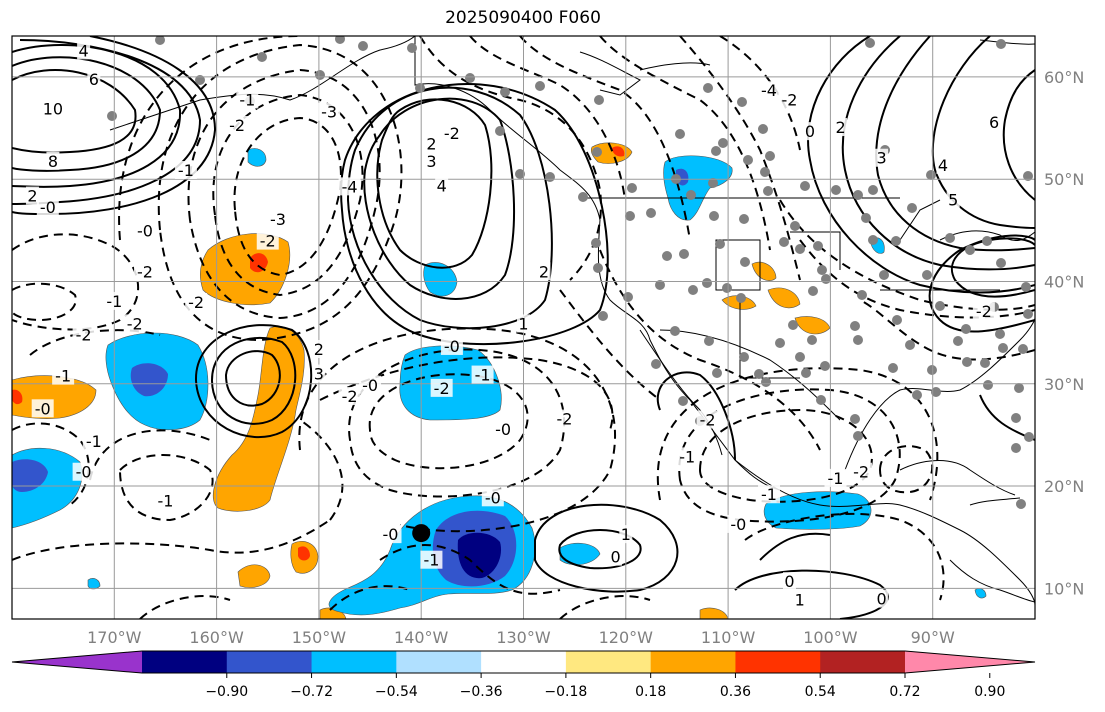 Image resolution: width=1105 pixels, height=712 pixels. What do you see at coordinates (1064, 384) in the screenshot?
I see `lat-tick-label: 30°N` at bounding box center [1064, 384].